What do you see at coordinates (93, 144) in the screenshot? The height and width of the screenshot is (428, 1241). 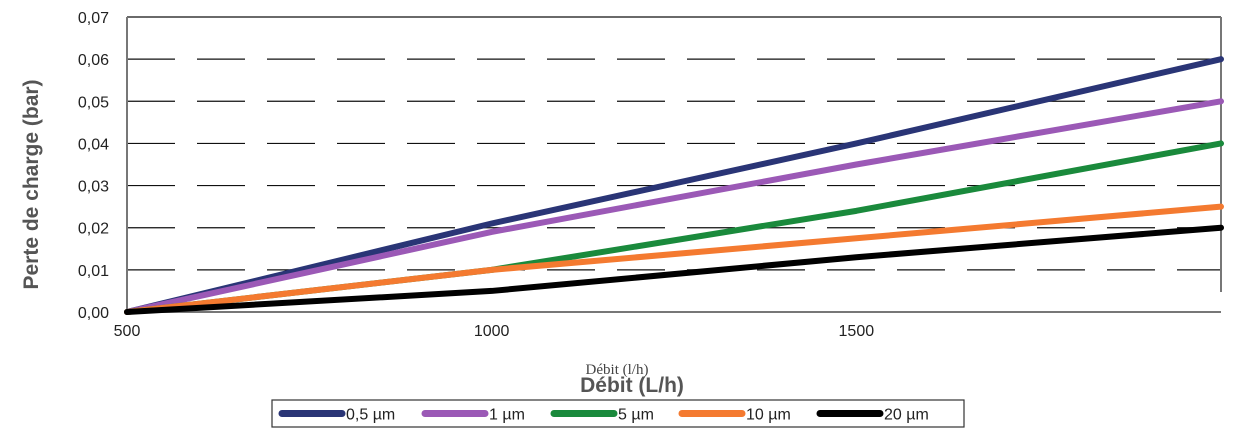 I see `y-tick-label: 0,04` at bounding box center [93, 144].